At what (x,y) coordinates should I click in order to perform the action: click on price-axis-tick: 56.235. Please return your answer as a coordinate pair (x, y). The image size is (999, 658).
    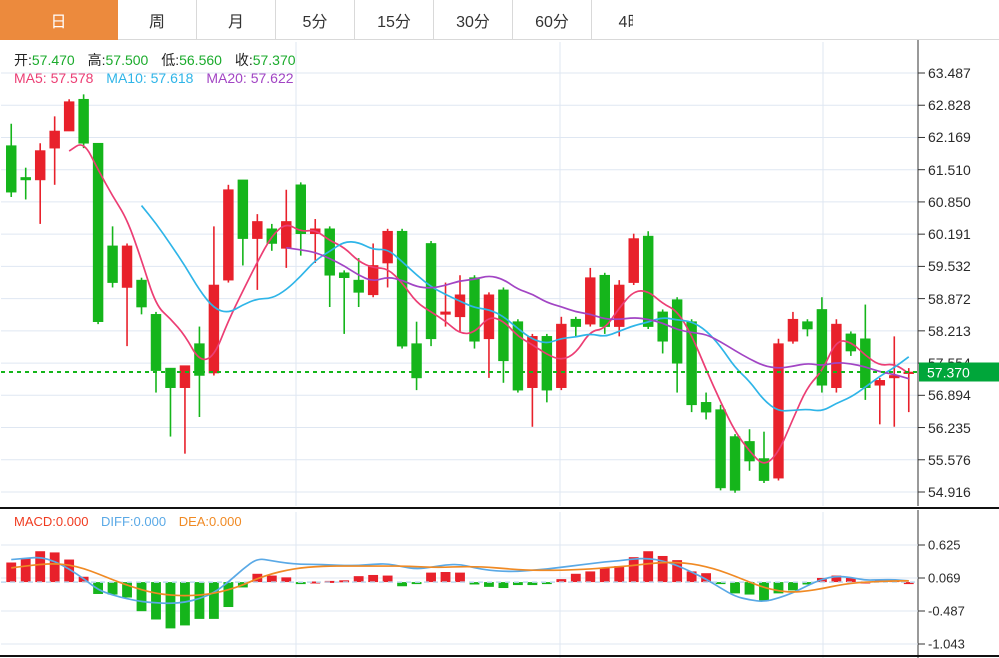
    Looking at the image, I should click on (949, 427).